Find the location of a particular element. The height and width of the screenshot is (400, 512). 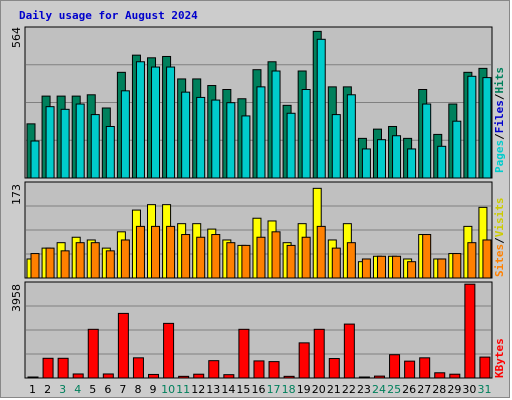

ymax-label-kbytes: 3958 is located at coordinates (16, 298).